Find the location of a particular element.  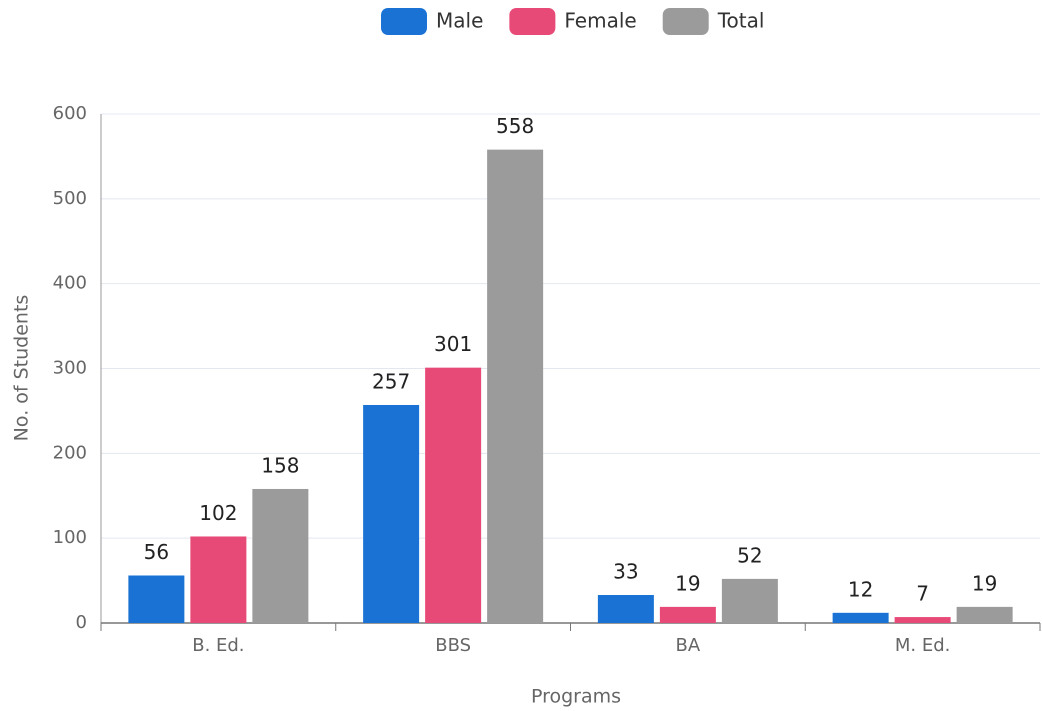

legend-label: Total is located at coordinates (741, 21).